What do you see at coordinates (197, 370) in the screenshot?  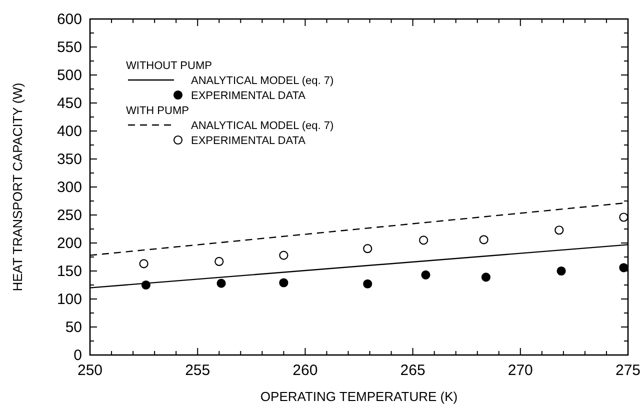 I see `x-tick-label: 255` at bounding box center [197, 370].